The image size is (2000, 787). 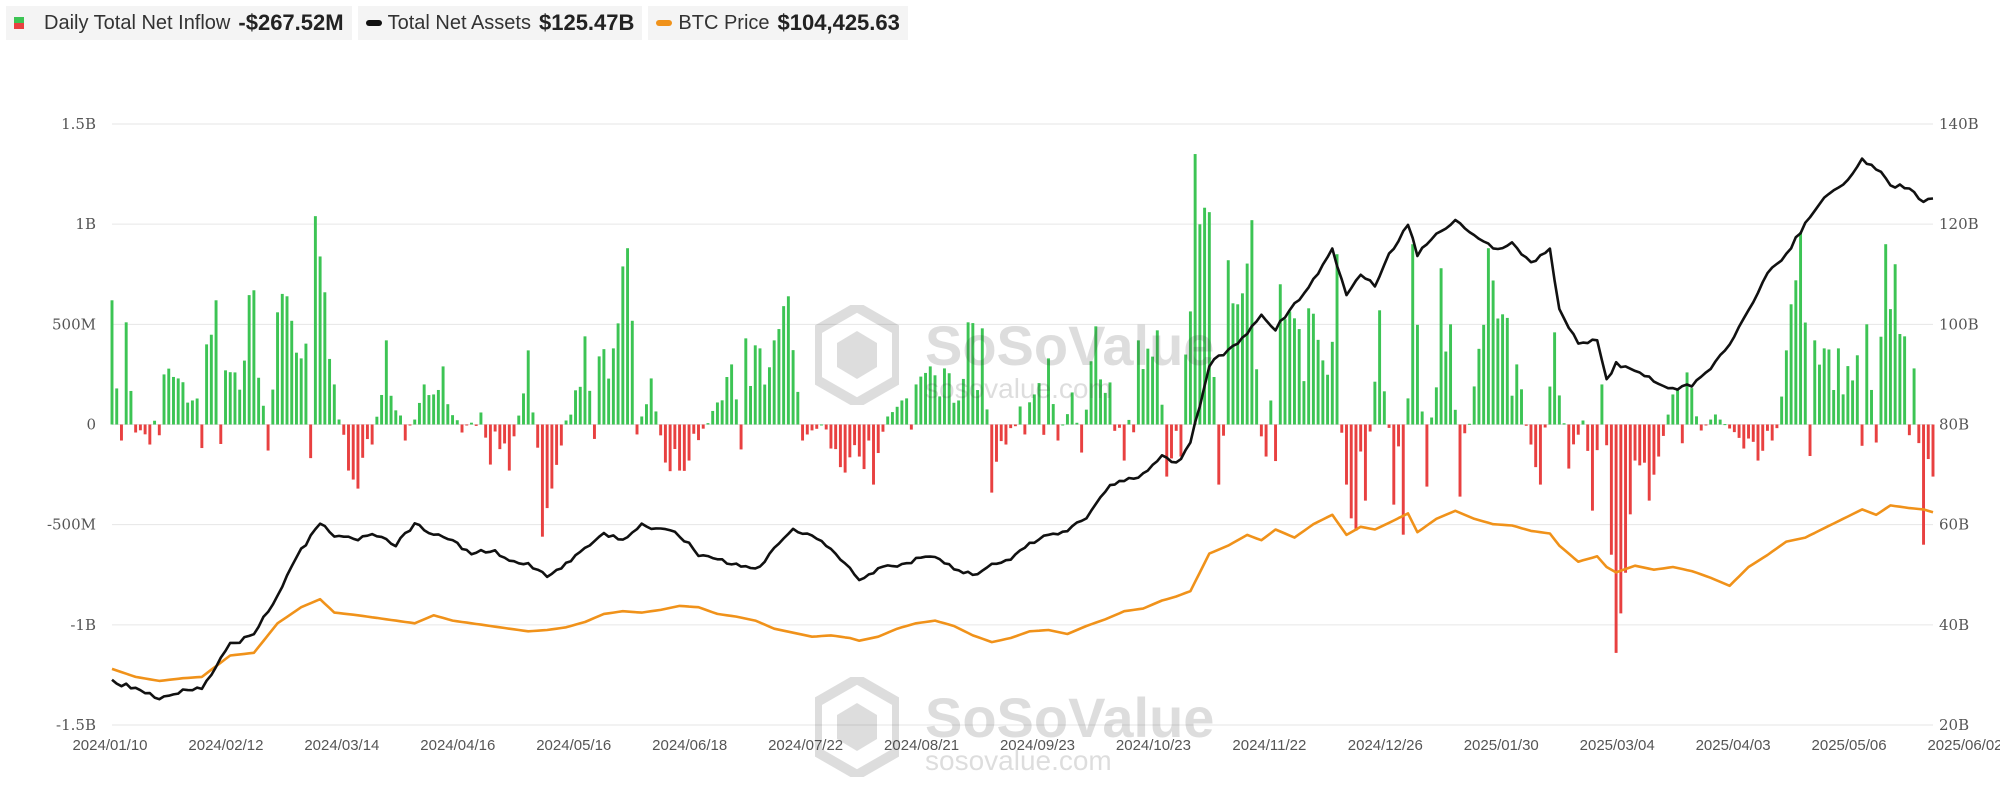 What do you see at coordinates (1849, 745) in the screenshot?
I see `x-tick-label: 2025/05/06` at bounding box center [1849, 745].